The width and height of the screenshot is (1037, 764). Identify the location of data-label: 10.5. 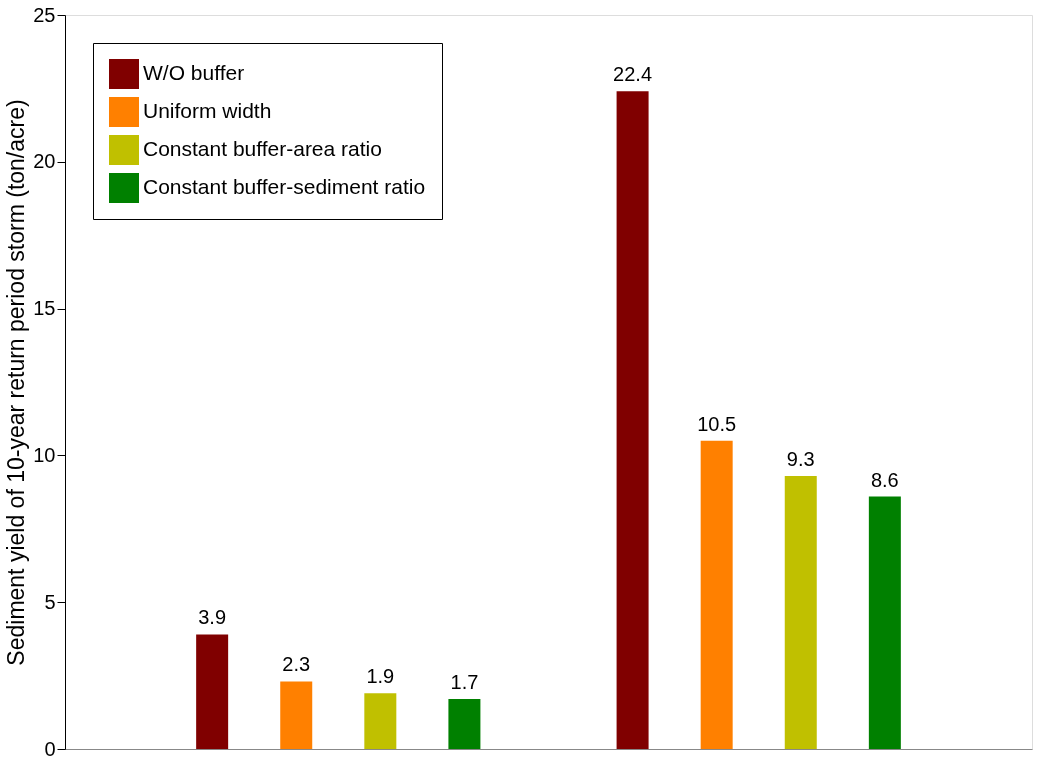
(717, 423).